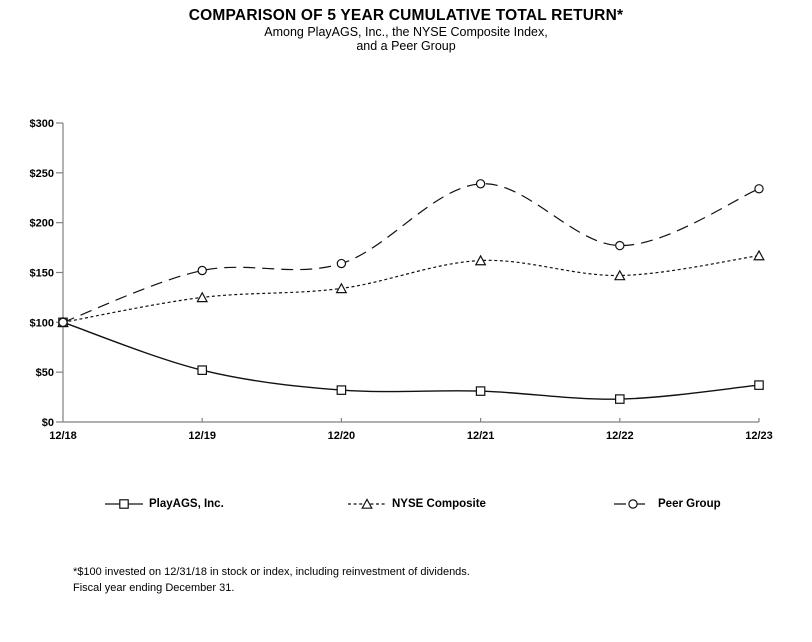  I want to click on peer-group-line-sample-icon, so click(633, 504).